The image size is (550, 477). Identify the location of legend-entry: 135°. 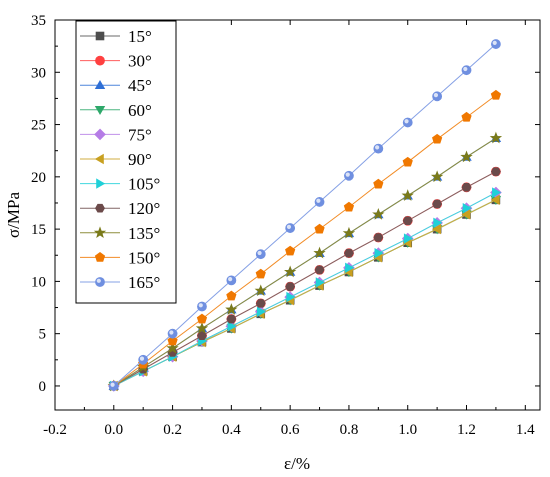
(120, 233).